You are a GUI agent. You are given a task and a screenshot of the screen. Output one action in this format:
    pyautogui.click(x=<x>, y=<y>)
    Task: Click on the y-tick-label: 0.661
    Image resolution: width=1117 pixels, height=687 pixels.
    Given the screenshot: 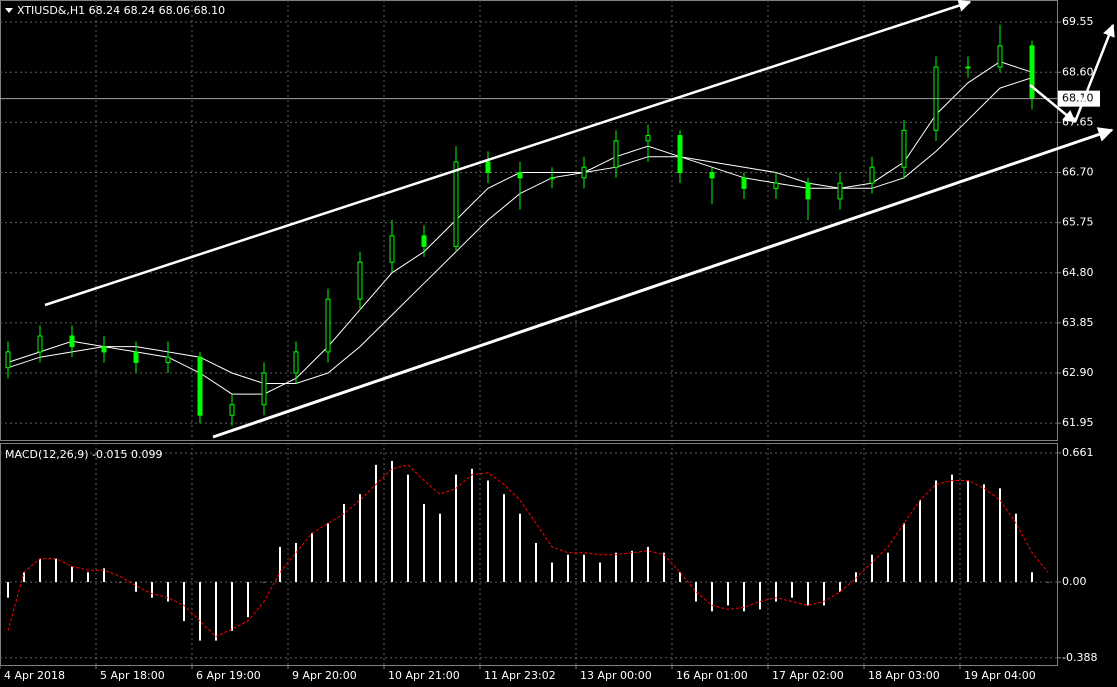 What is the action you would take?
    pyautogui.click(x=1078, y=452)
    